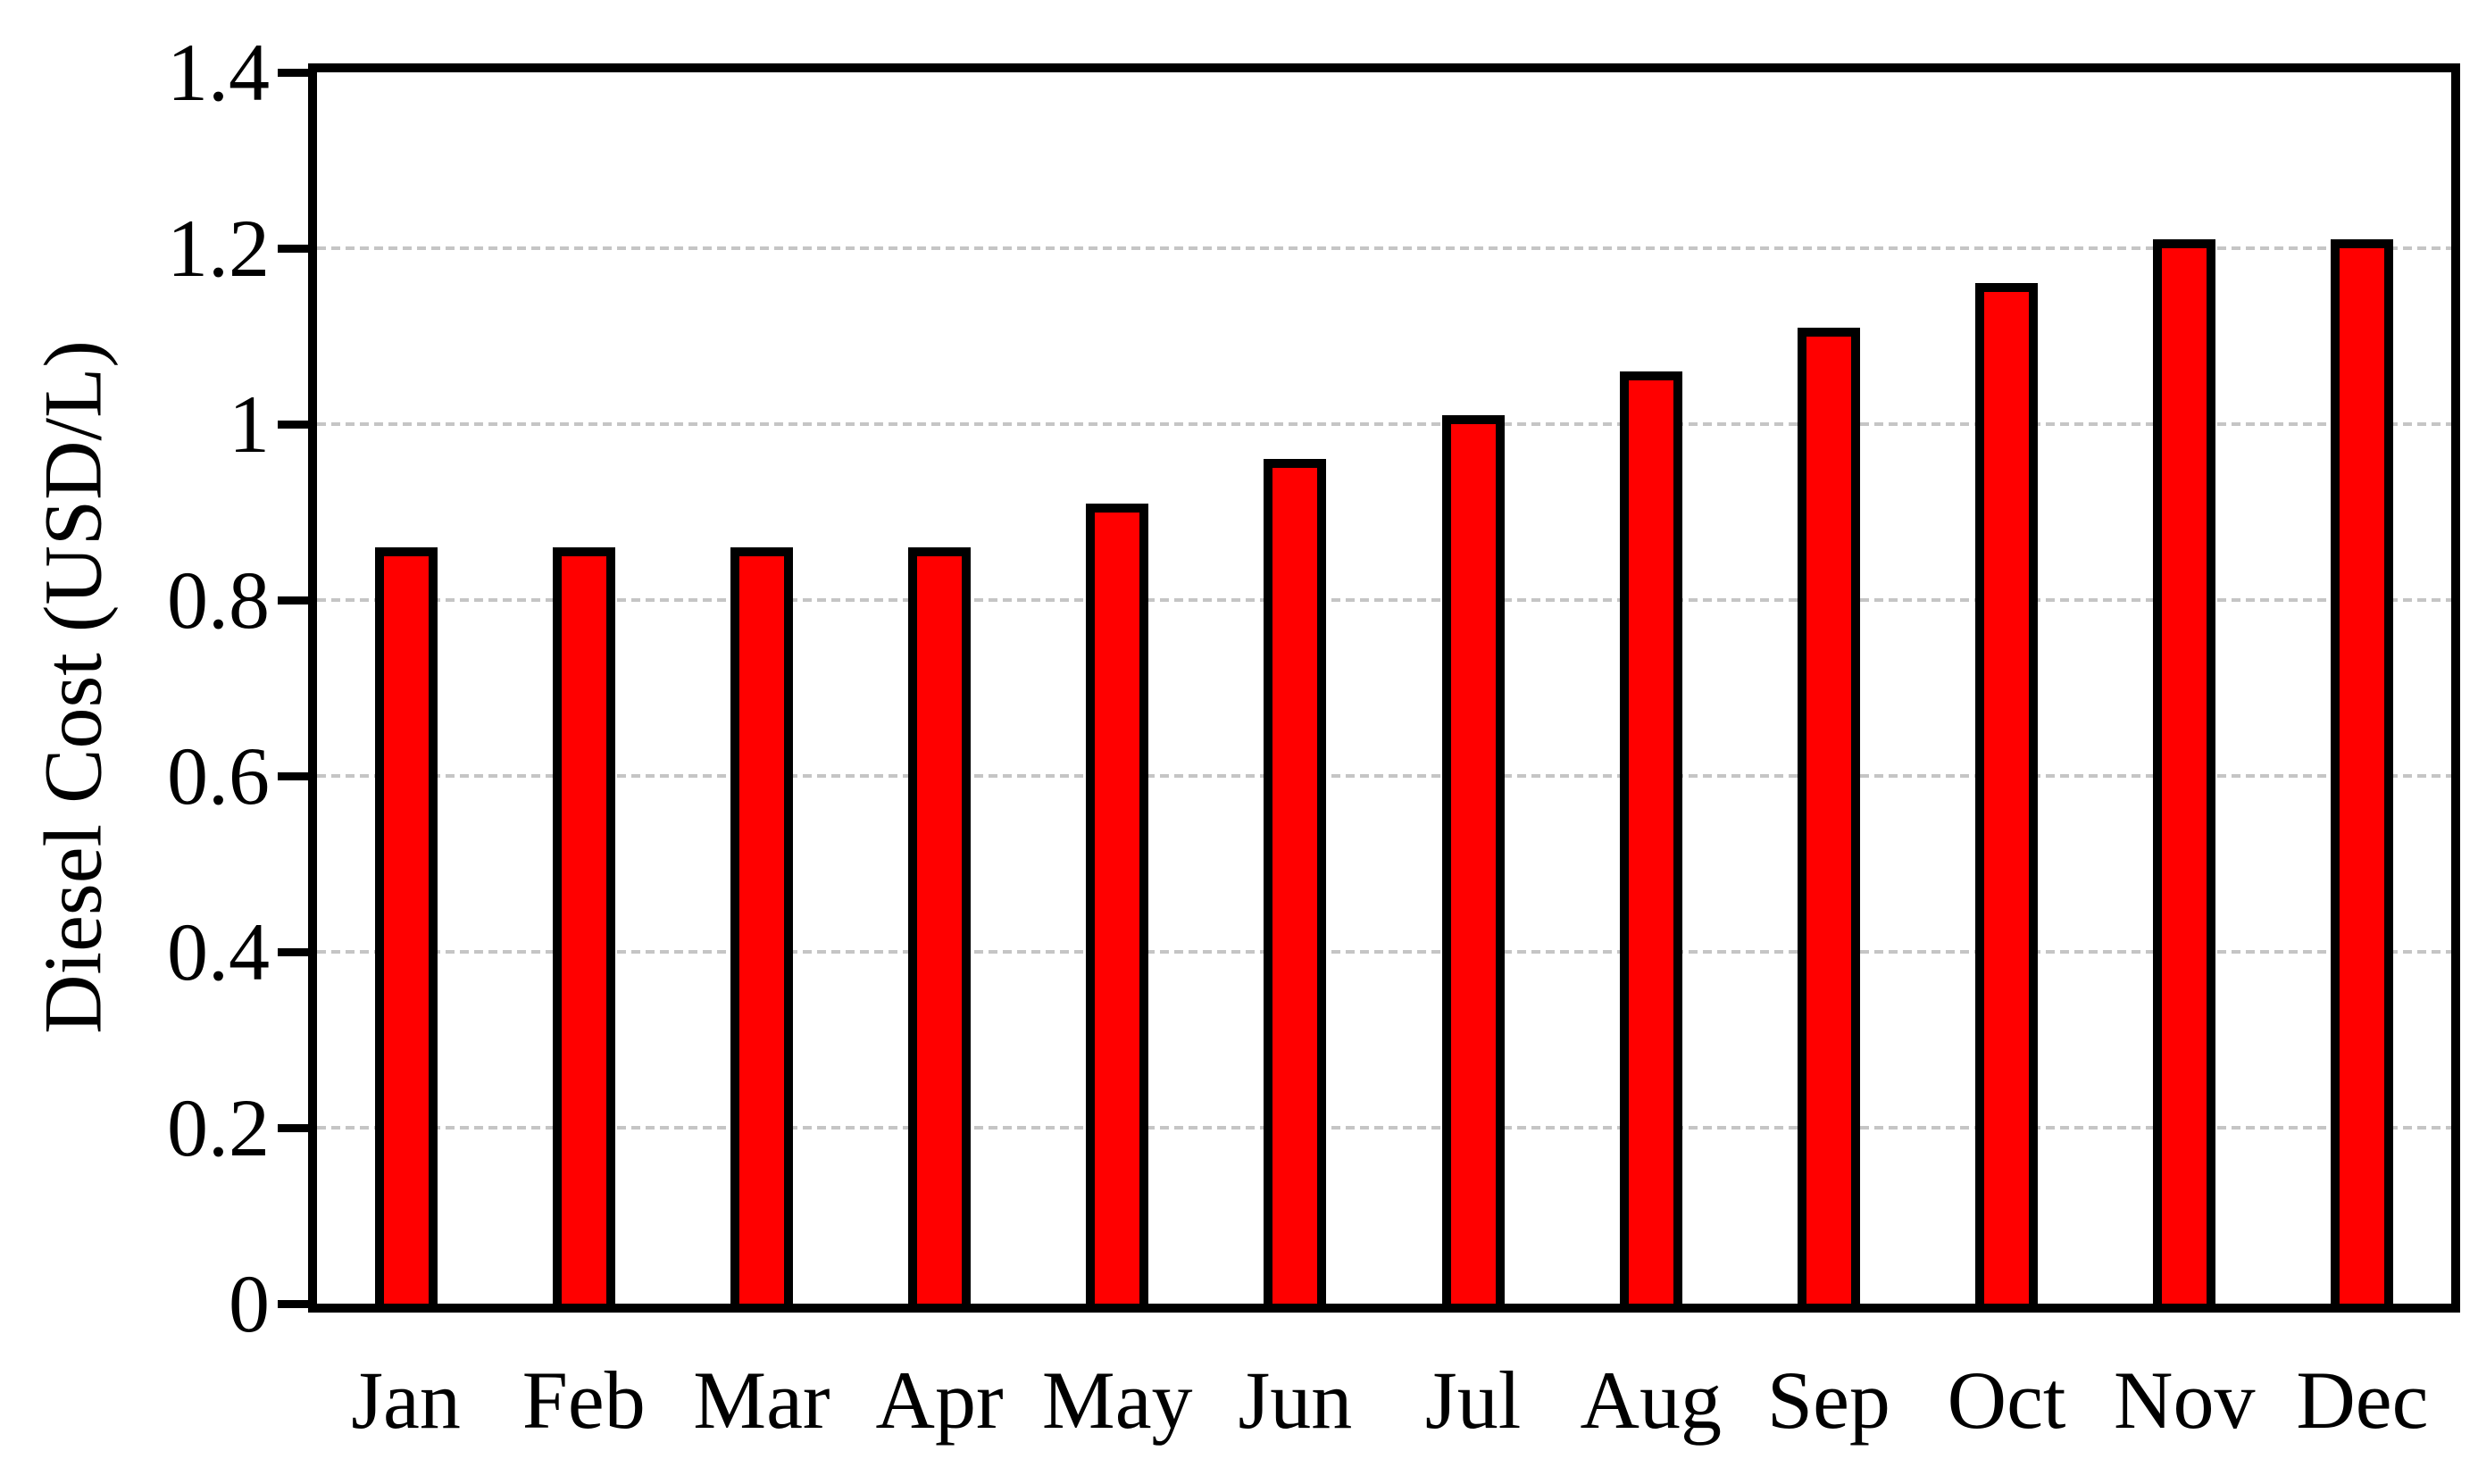  What do you see at coordinates (2007, 1400) in the screenshot?
I see `x-axis-label-oct: Oct` at bounding box center [2007, 1400].